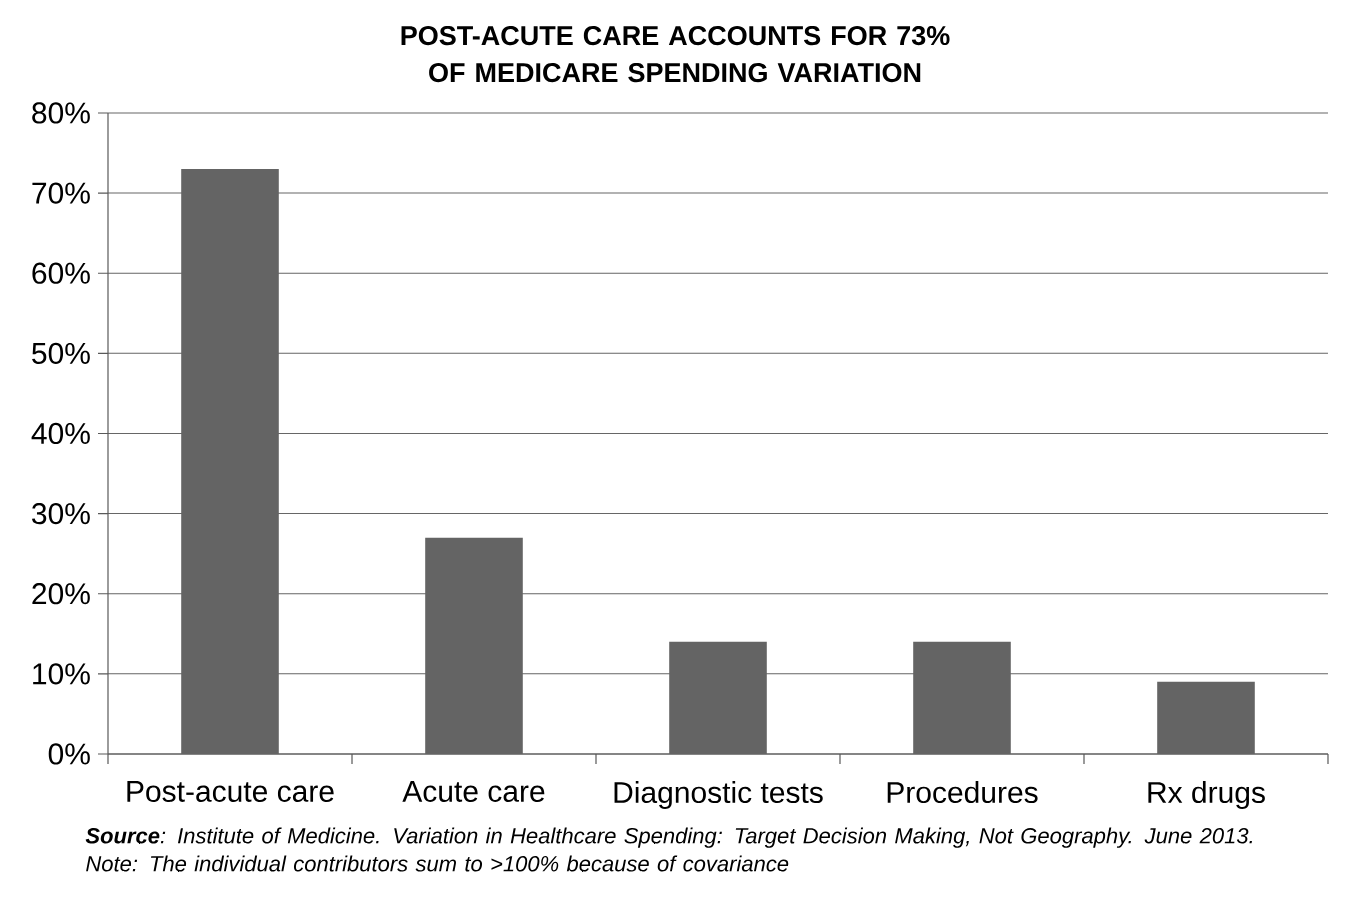  What do you see at coordinates (61, 594) in the screenshot?
I see `y-tick-label: 20%` at bounding box center [61, 594].